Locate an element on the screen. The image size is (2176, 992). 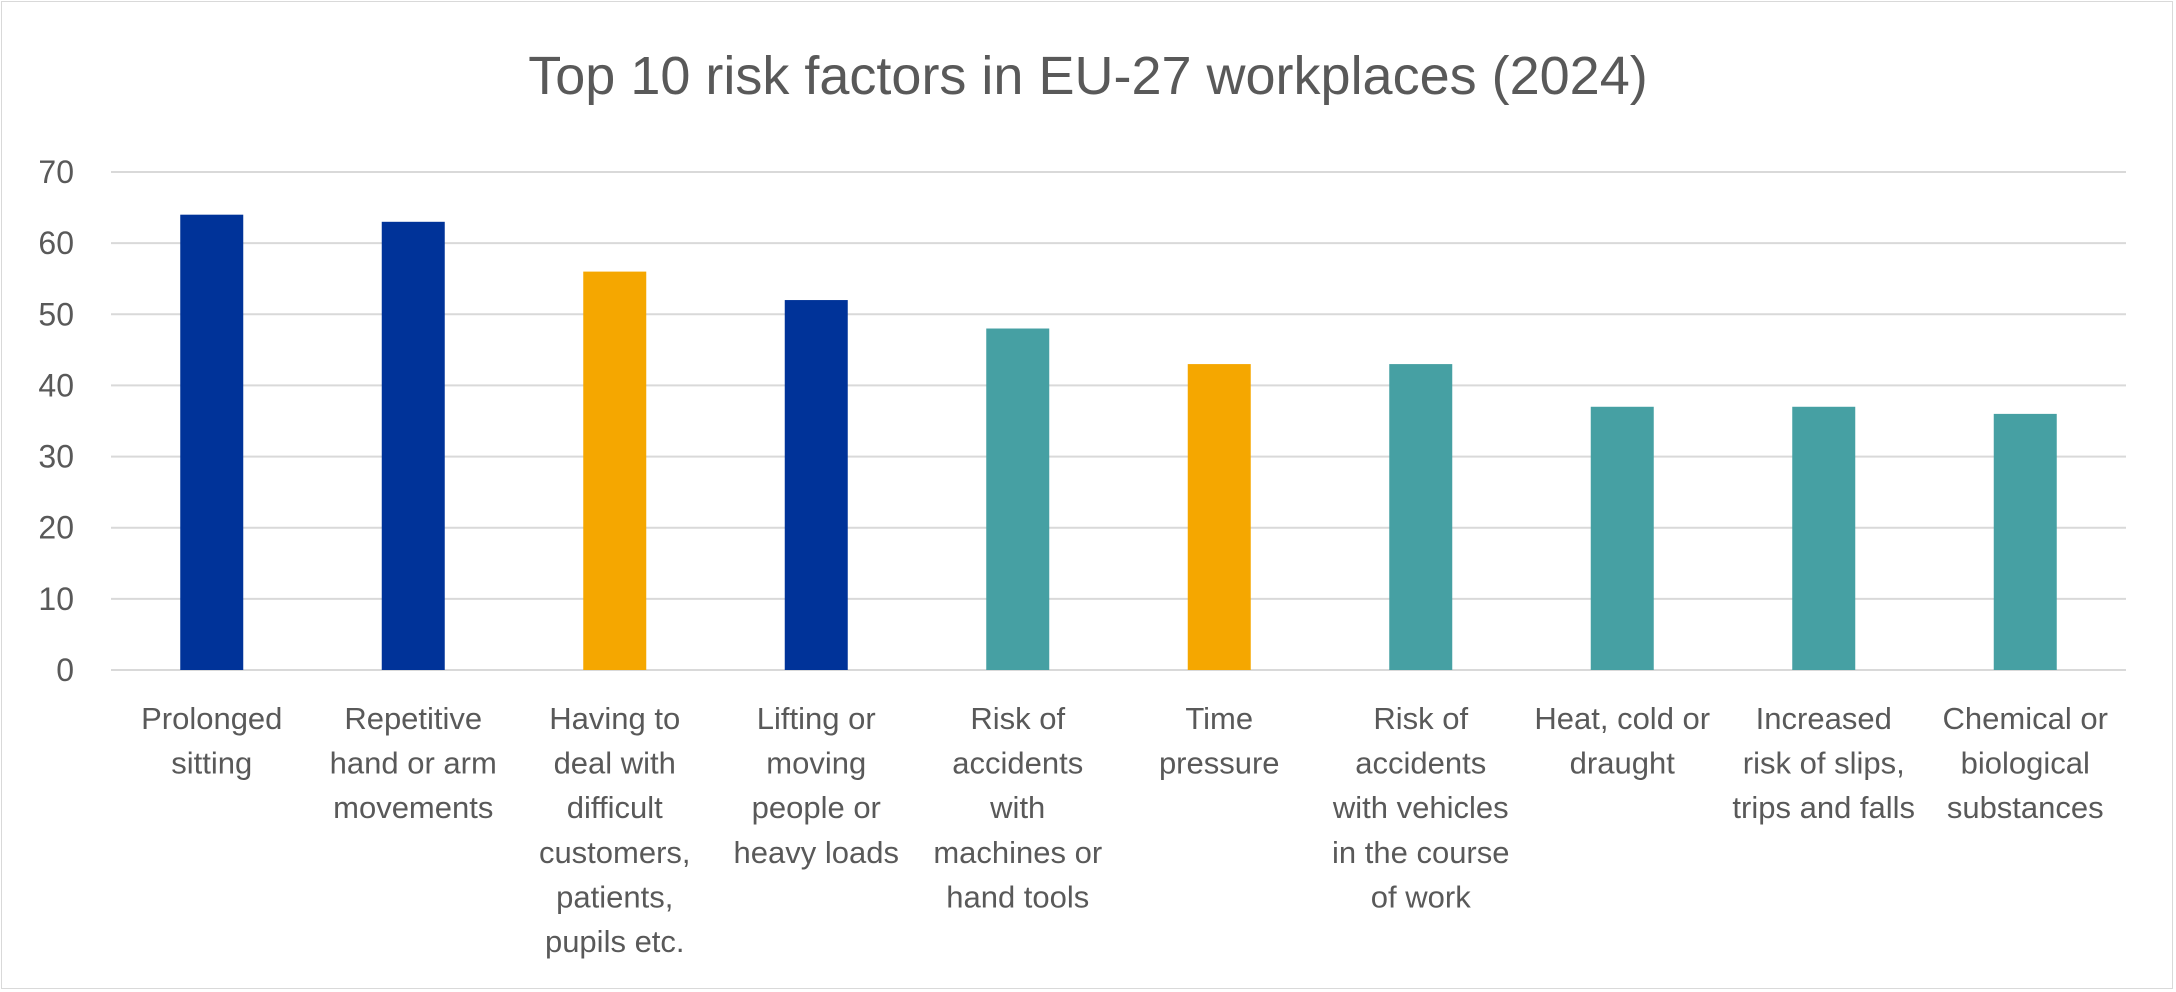
x-tick-label-line: patients, is located at coordinates (614, 896).